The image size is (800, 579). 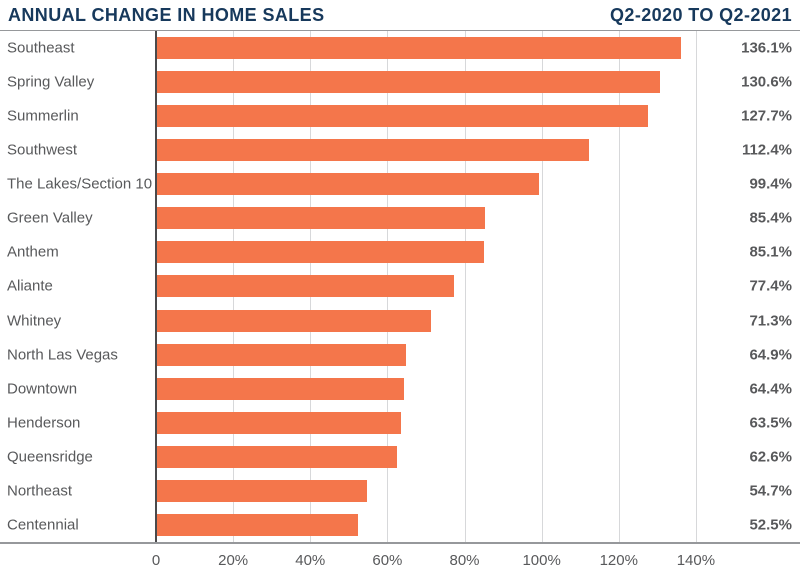 I want to click on category-label: North Las Vegas, so click(x=62, y=355).